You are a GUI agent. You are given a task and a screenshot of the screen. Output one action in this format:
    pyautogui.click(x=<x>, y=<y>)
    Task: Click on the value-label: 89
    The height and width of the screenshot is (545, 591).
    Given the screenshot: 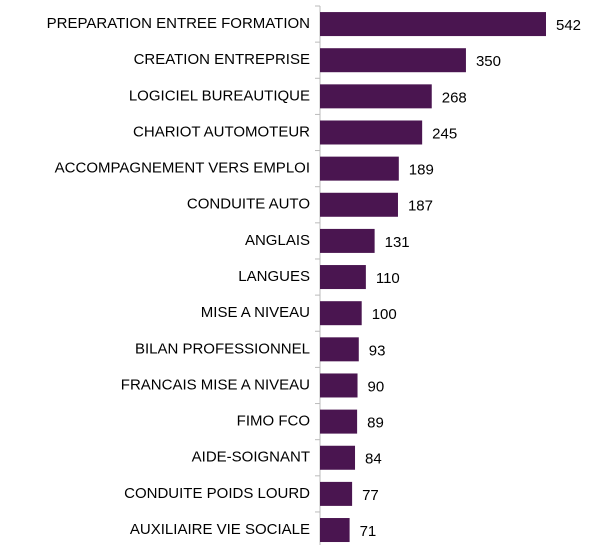 What is the action you would take?
    pyautogui.click(x=375, y=423)
    